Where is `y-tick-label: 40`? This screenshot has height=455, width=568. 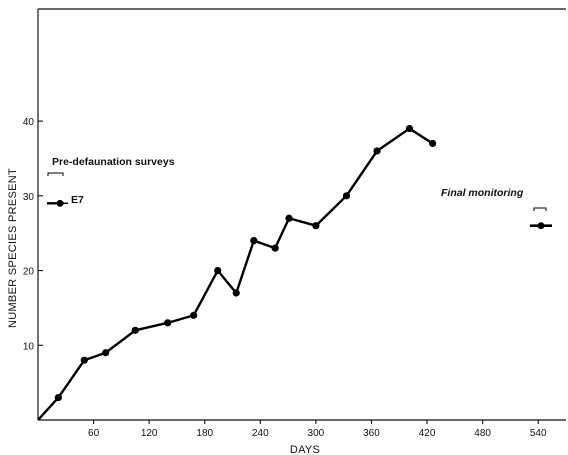
y-tick-label: 40 is located at coordinates (29, 122).